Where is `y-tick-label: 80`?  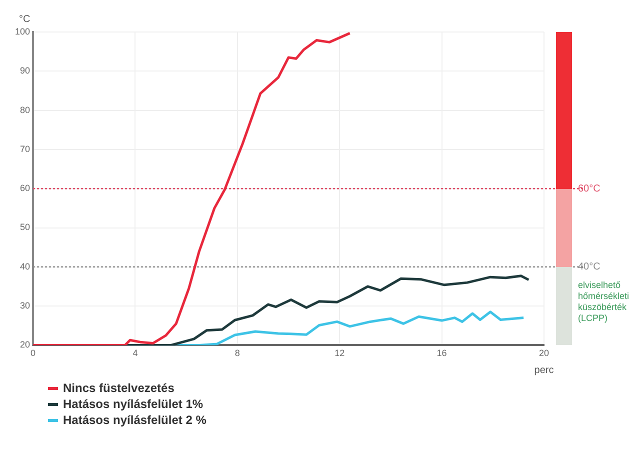 y-tick-label: 80 is located at coordinates (25, 109).